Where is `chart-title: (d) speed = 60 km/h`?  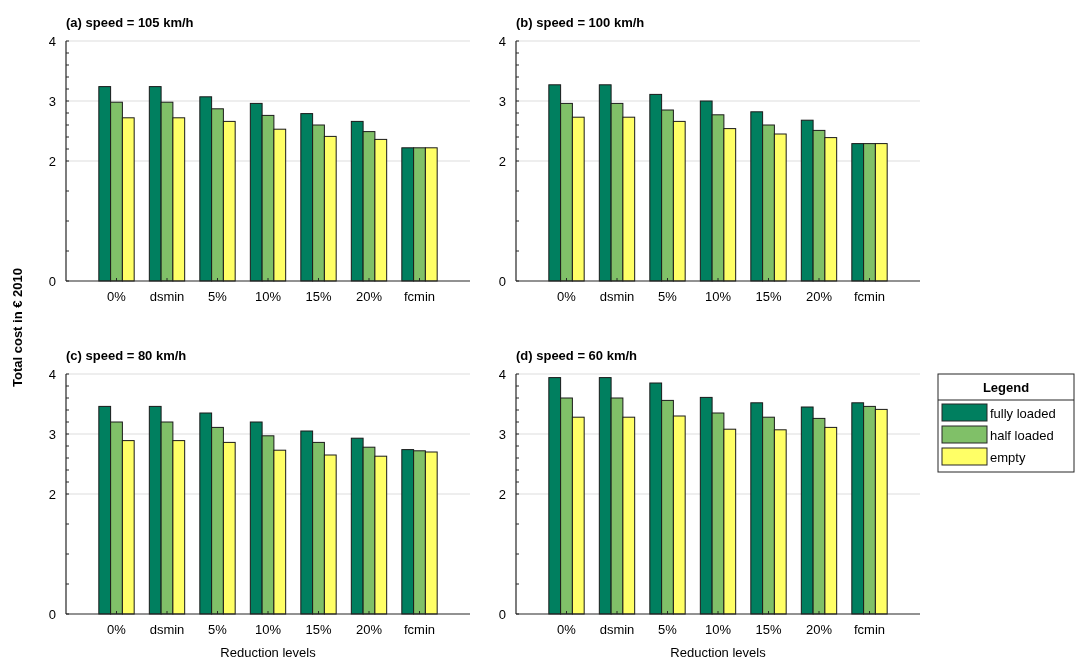 chart-title: (d) speed = 60 km/h is located at coordinates (577, 355).